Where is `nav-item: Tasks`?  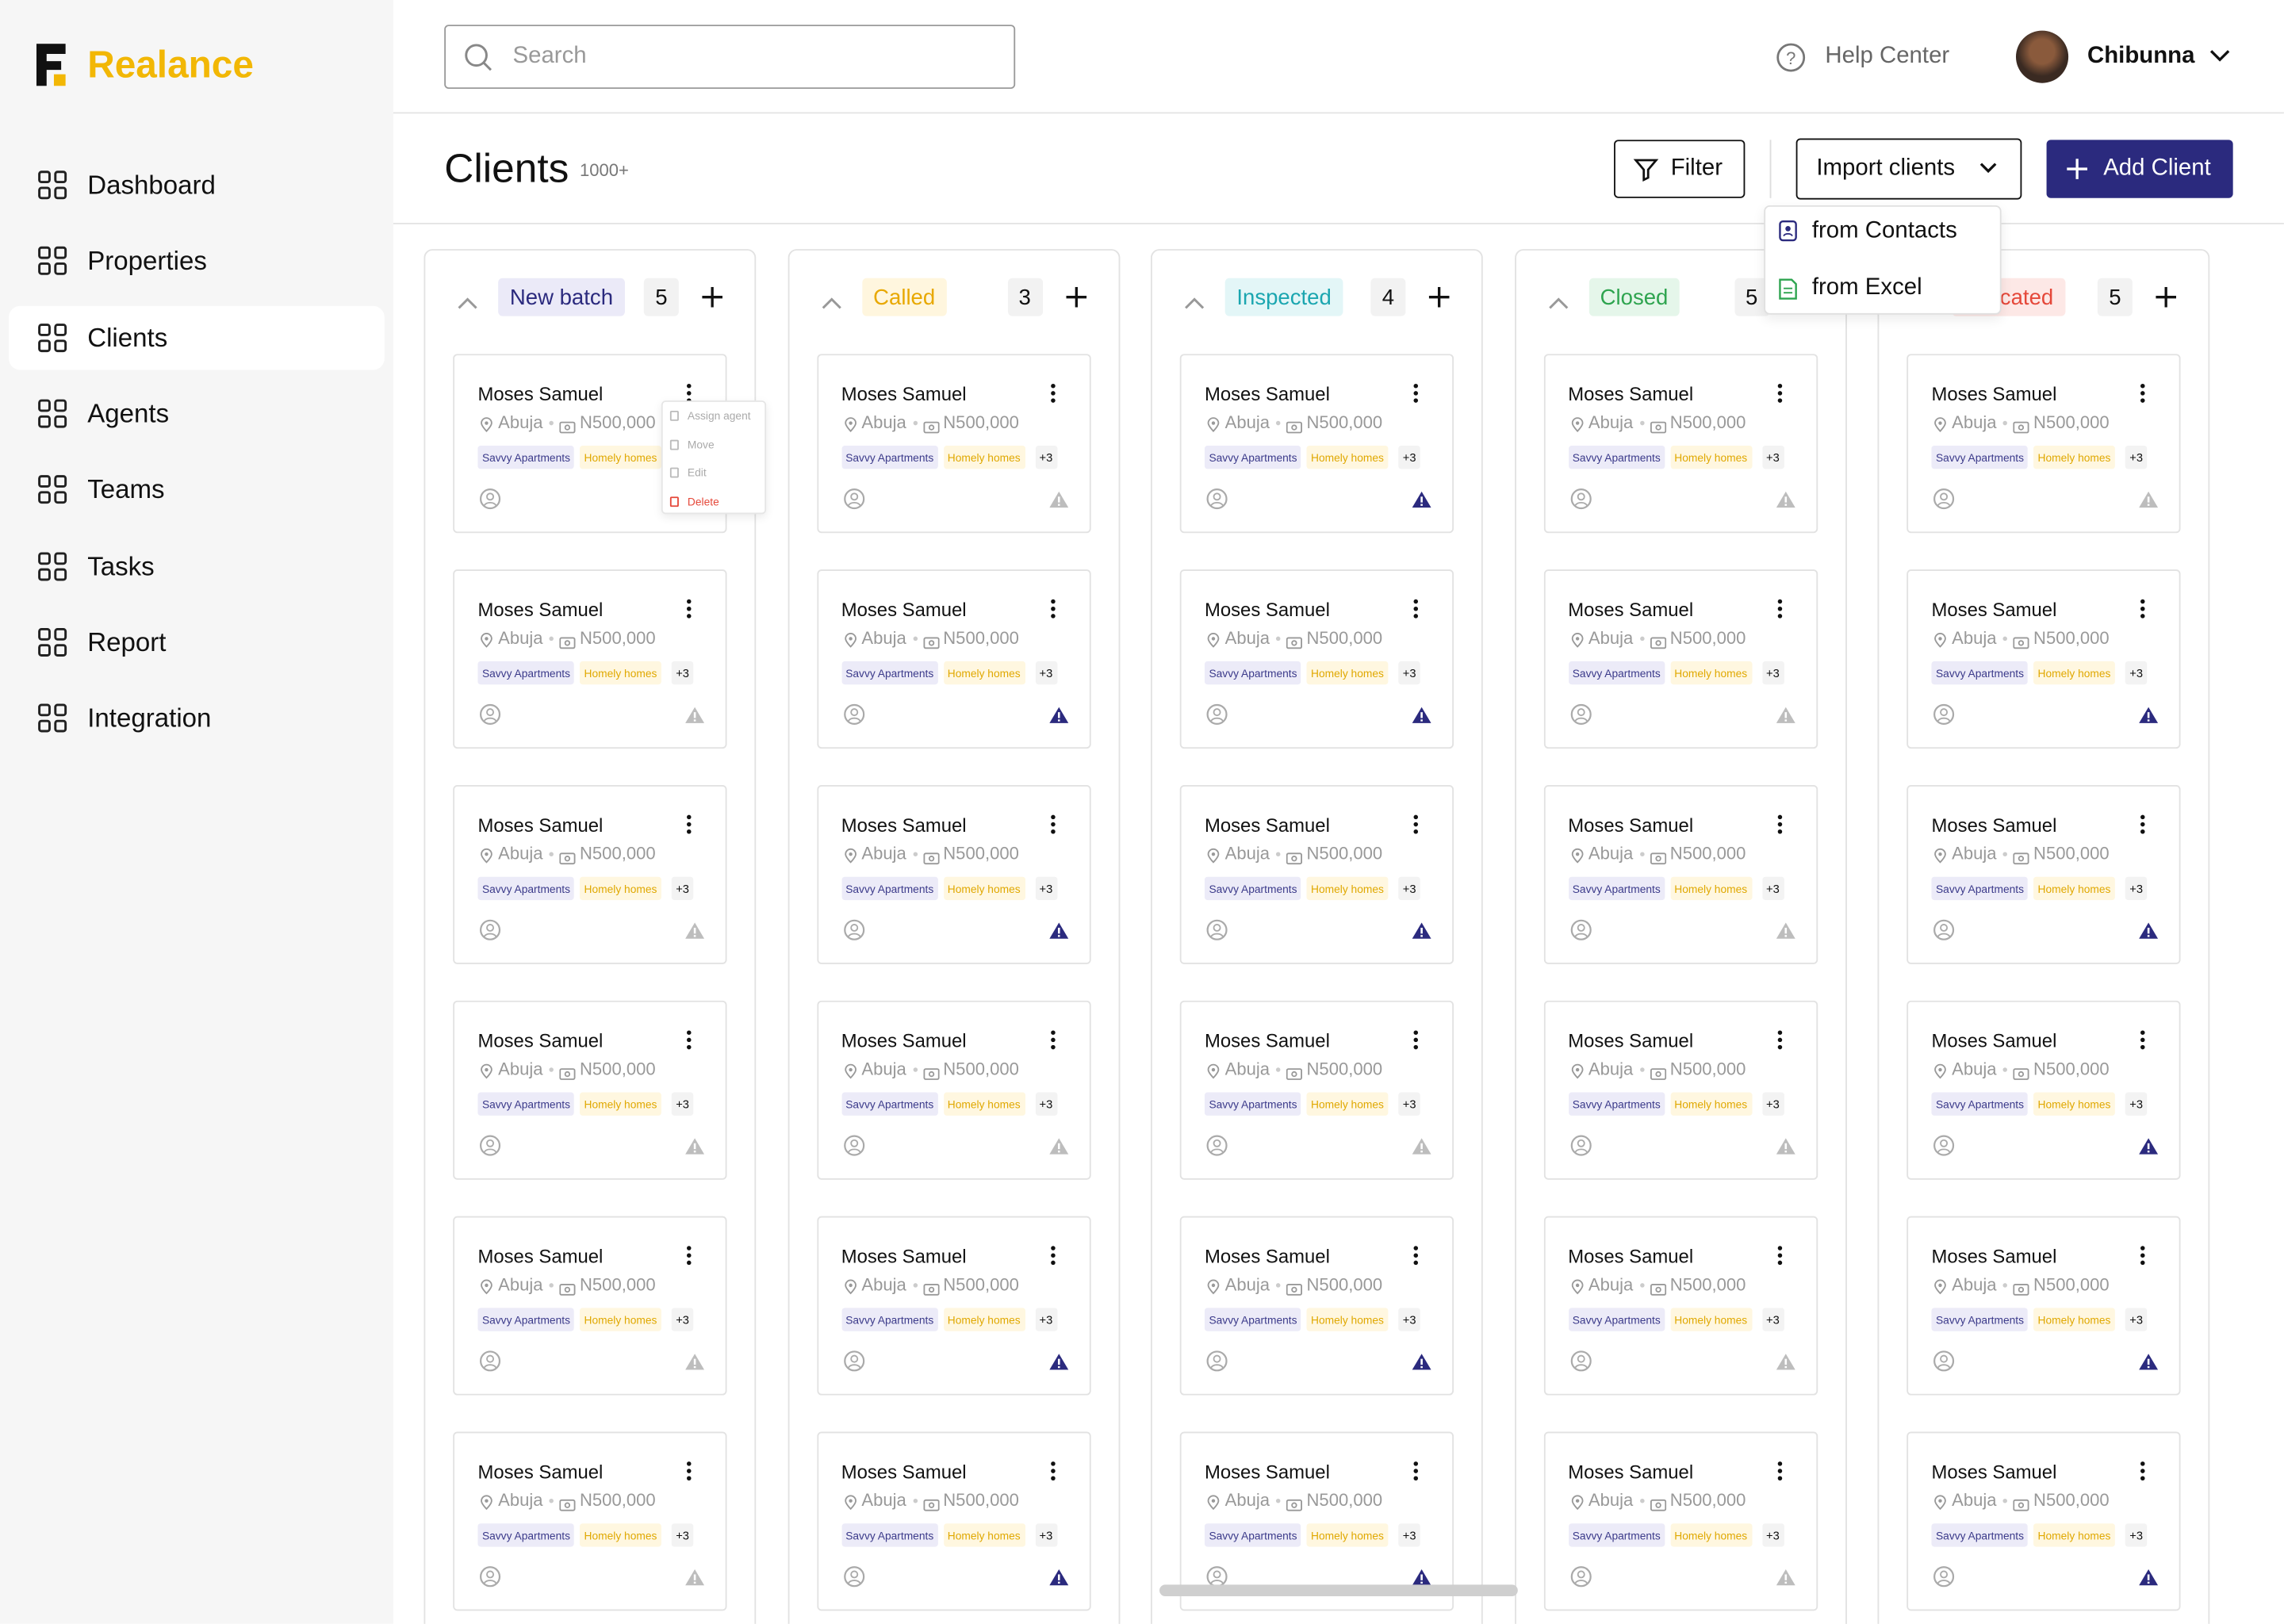 nav-item: Tasks is located at coordinates (121, 565).